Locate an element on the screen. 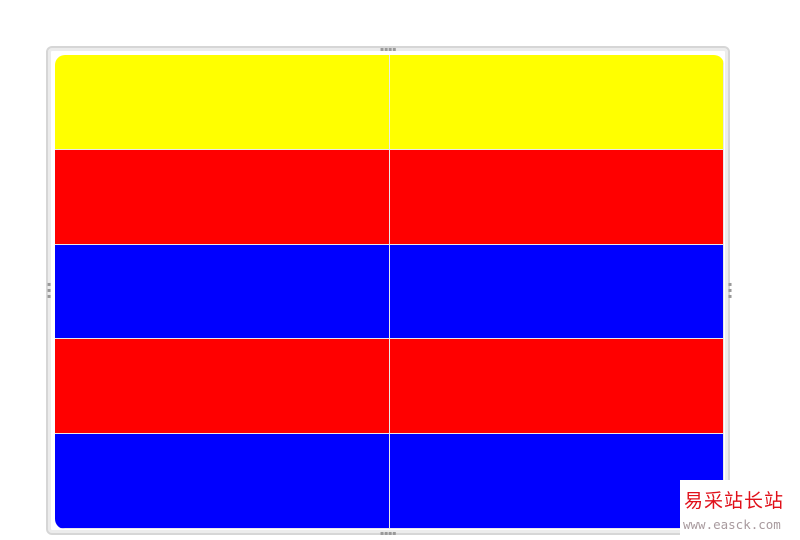  resize-handle-left: ▪ ▪ ▪ is located at coordinates (49, 290).